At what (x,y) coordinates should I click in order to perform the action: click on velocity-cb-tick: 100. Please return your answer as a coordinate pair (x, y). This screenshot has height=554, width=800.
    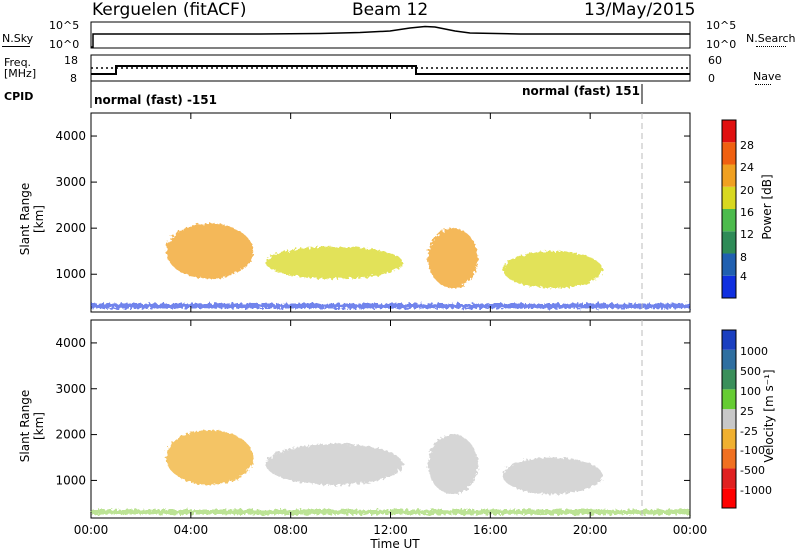
    Looking at the image, I should click on (750, 391).